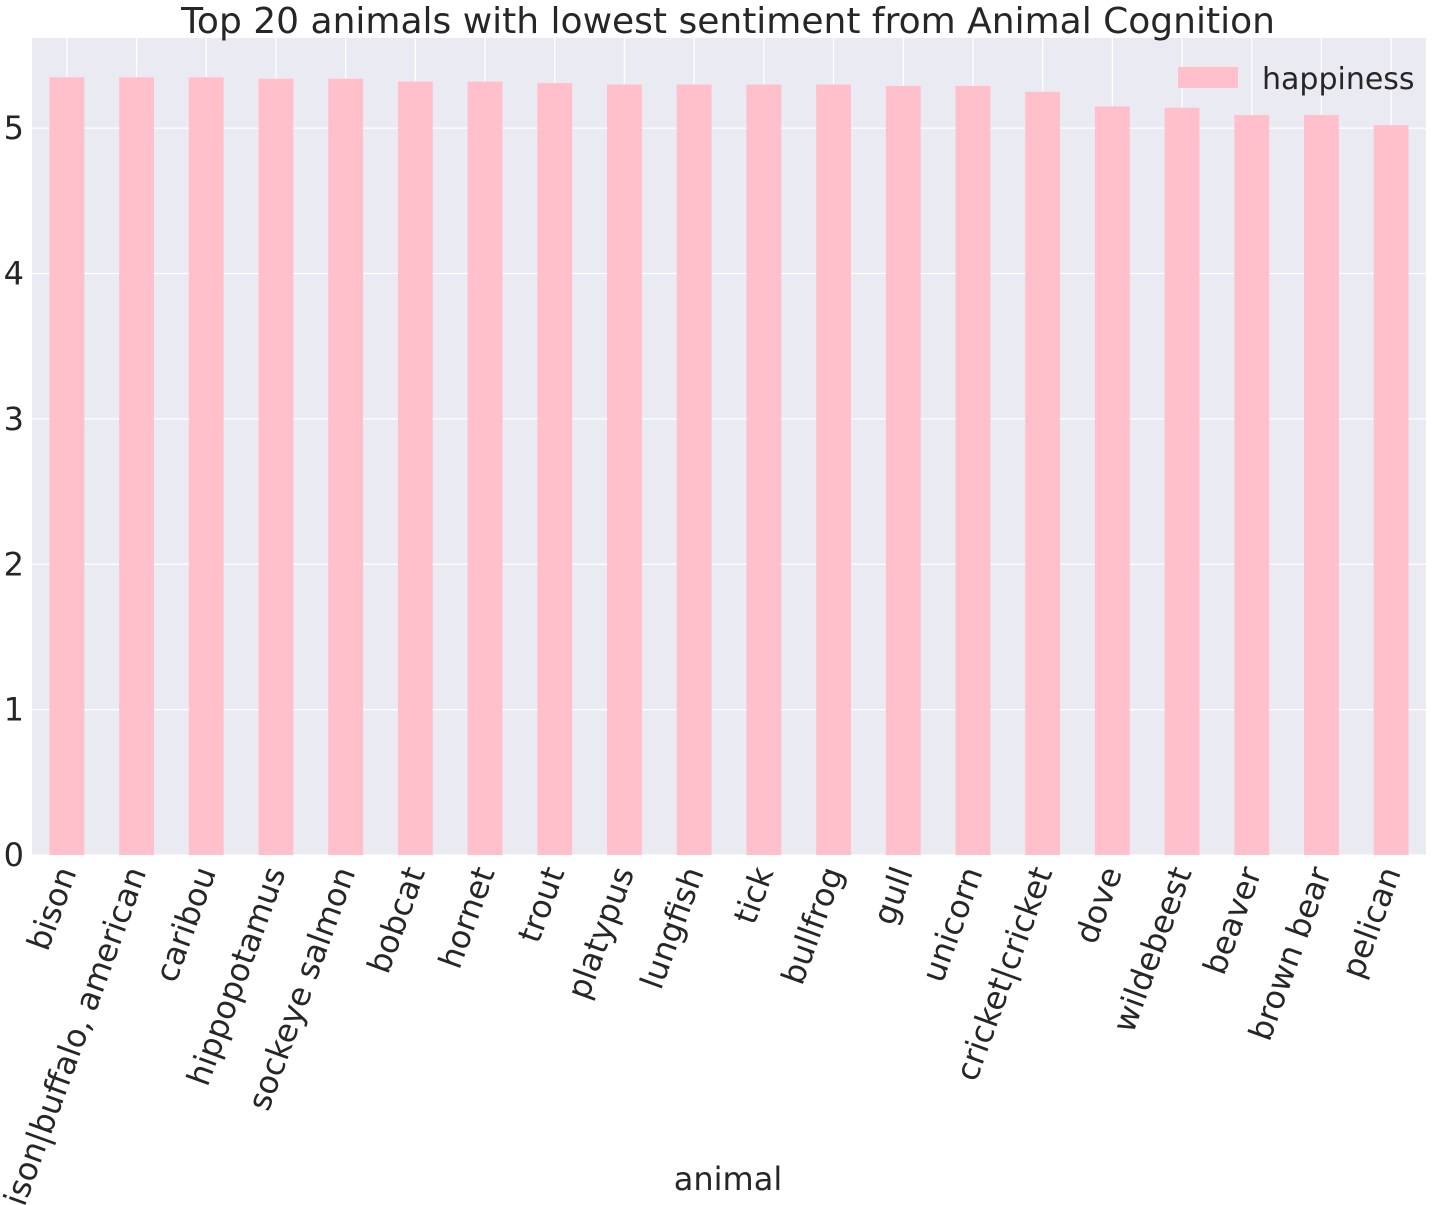 Image resolution: width=1433 pixels, height=1205 pixels. What do you see at coordinates (893, 896) in the screenshot?
I see `x-tick-label: gull` at bounding box center [893, 896].